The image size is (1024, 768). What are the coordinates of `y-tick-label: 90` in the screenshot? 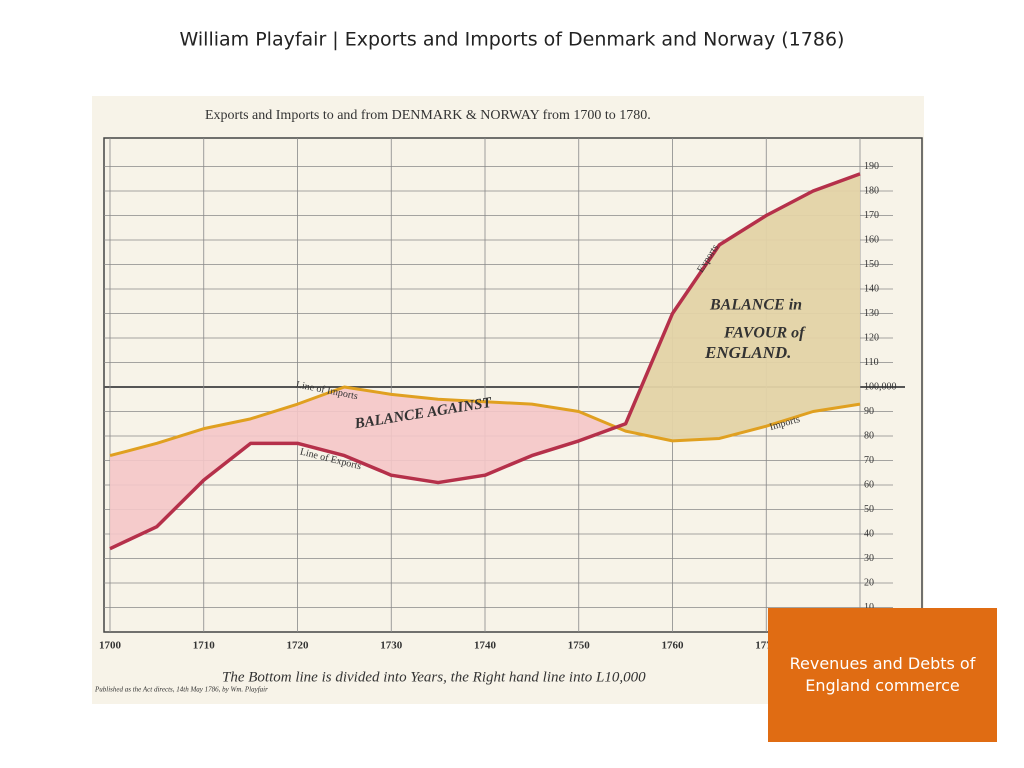 It's located at (869, 411).